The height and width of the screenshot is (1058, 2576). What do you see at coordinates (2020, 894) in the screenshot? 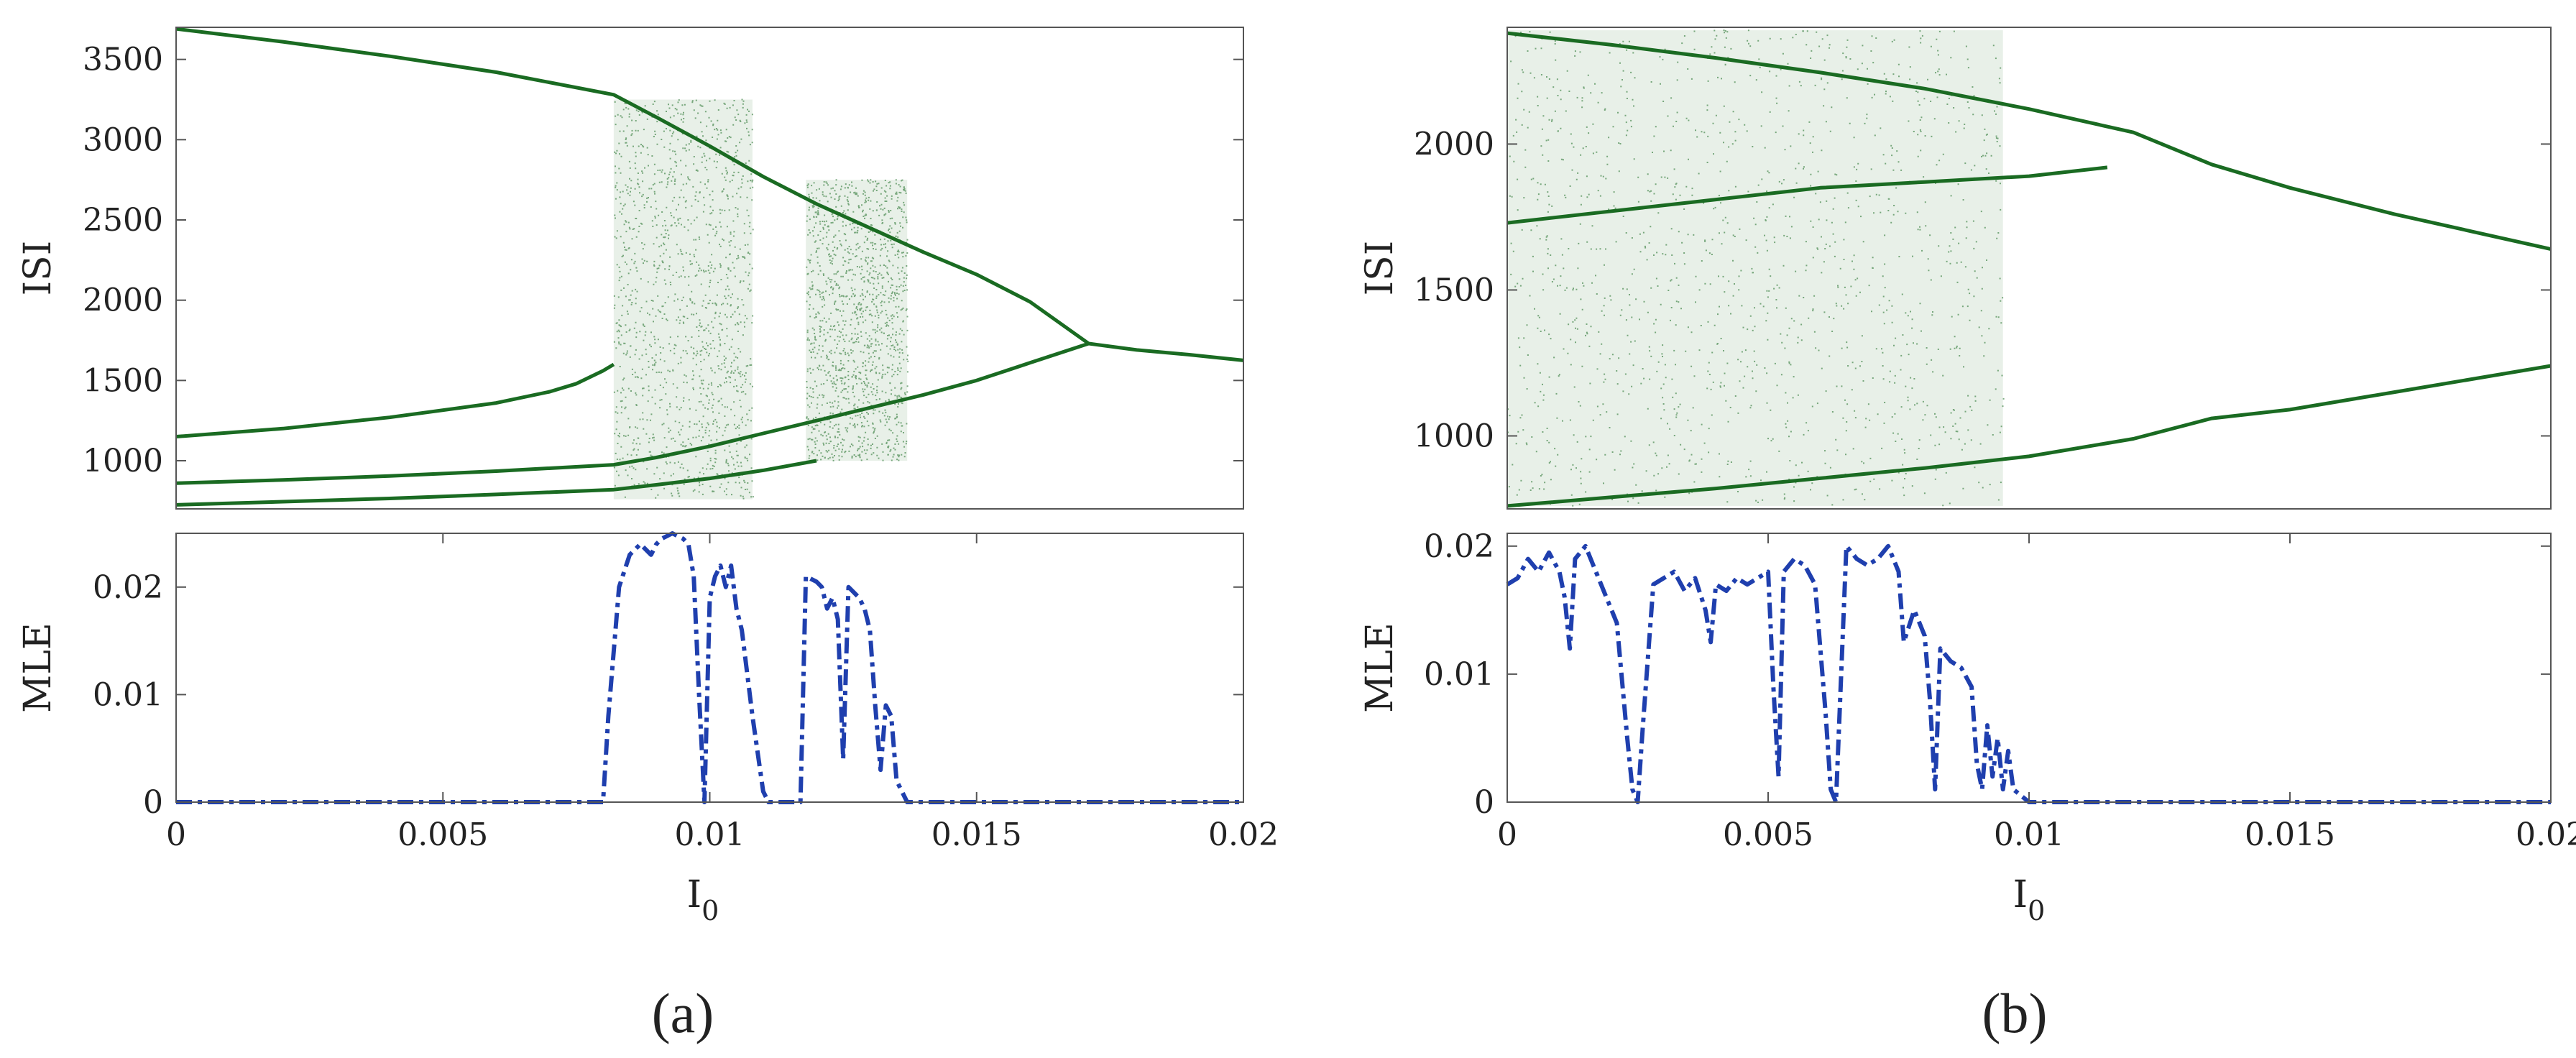
I see `panel-b-xlabel-main: I` at bounding box center [2020, 894].